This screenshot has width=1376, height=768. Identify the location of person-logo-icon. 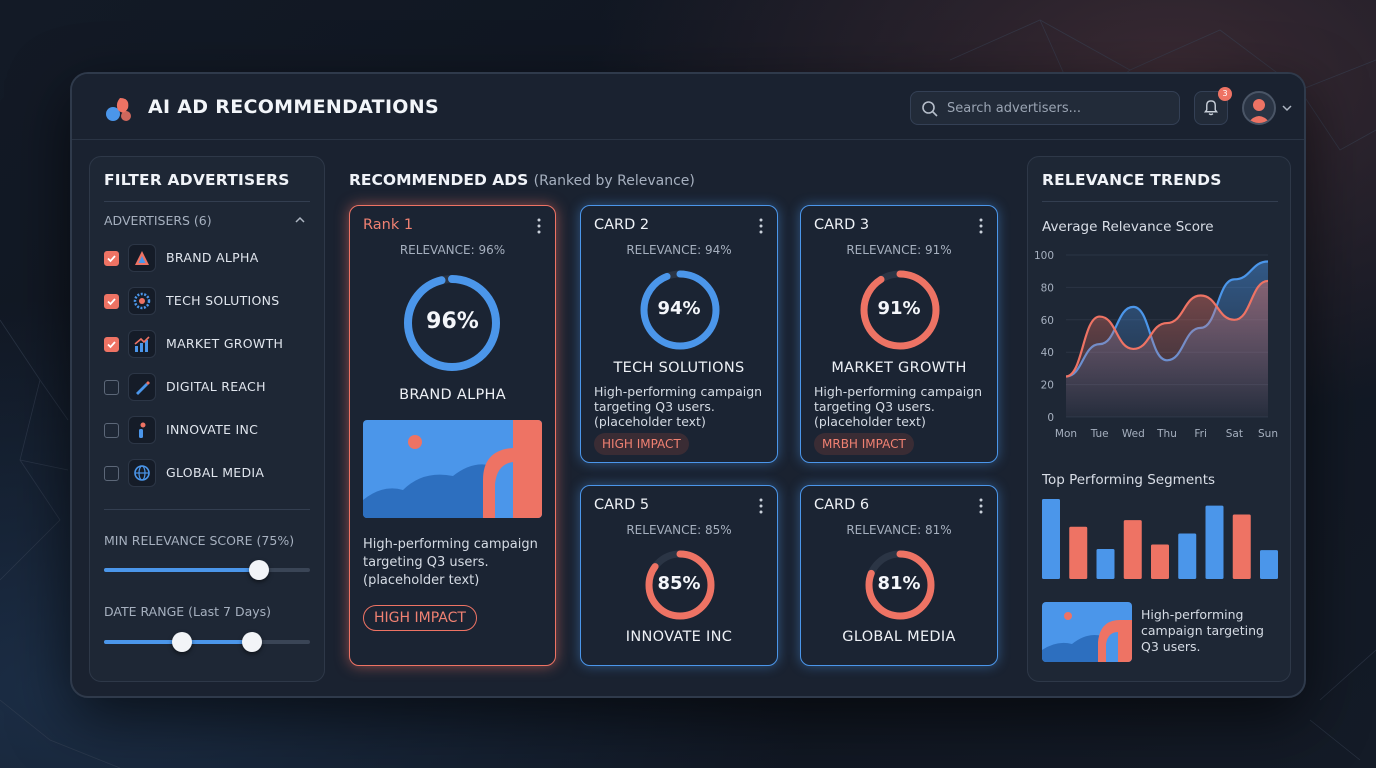
(142, 430).